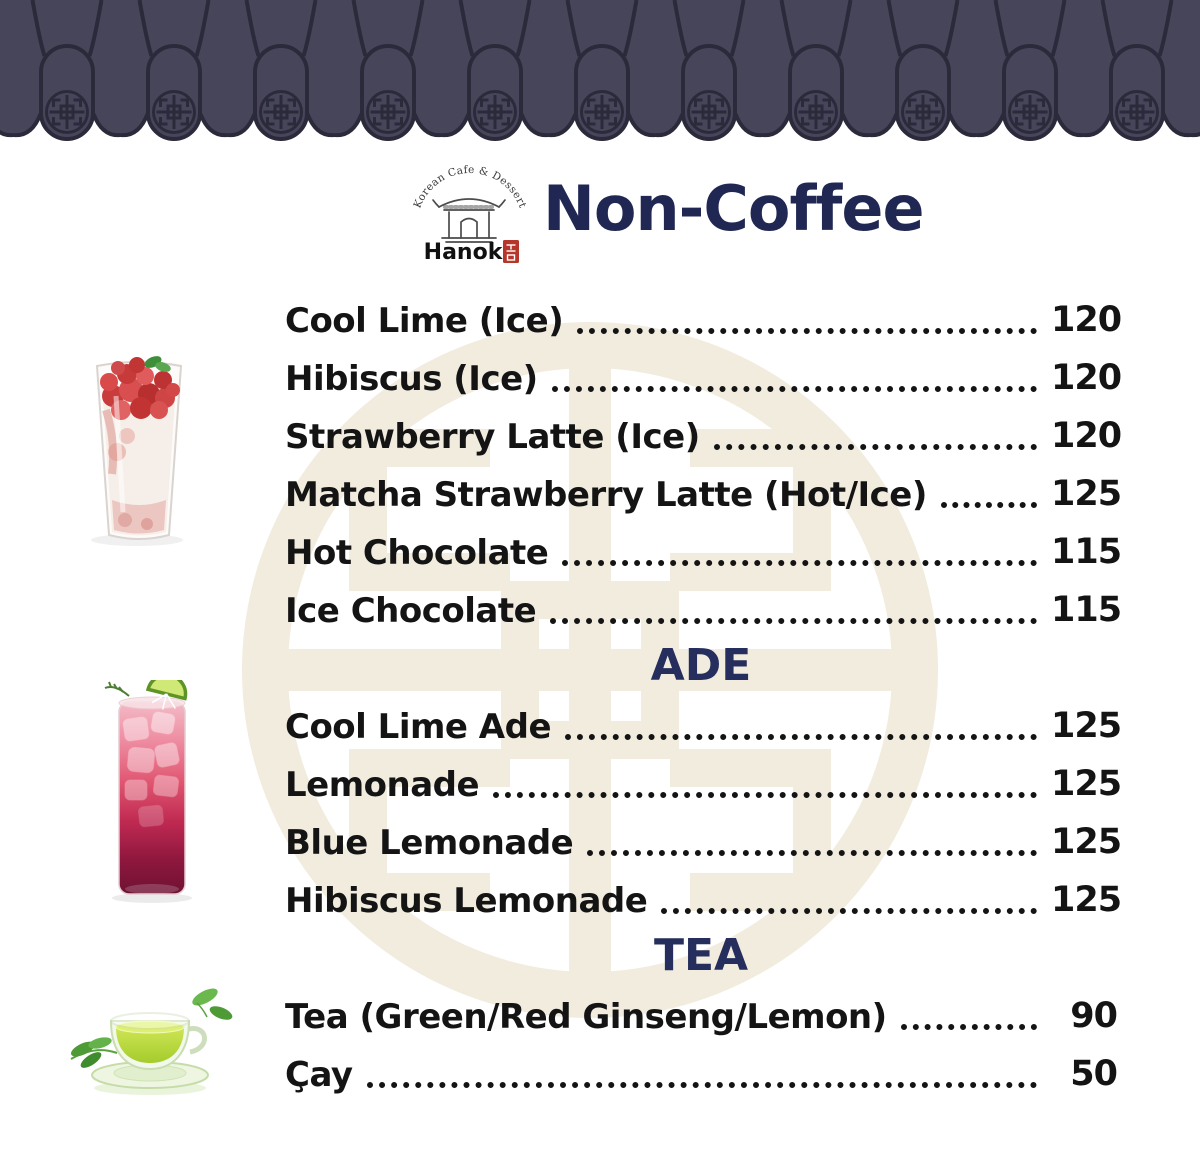  I want to click on menu-item-row: Blue Lemonade 125, so click(703, 839).